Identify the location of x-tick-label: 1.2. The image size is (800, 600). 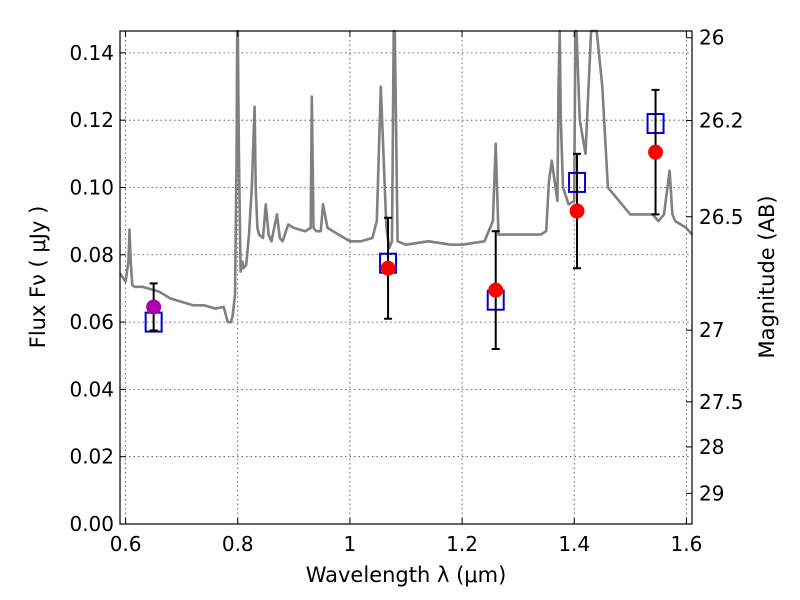
(462, 544).